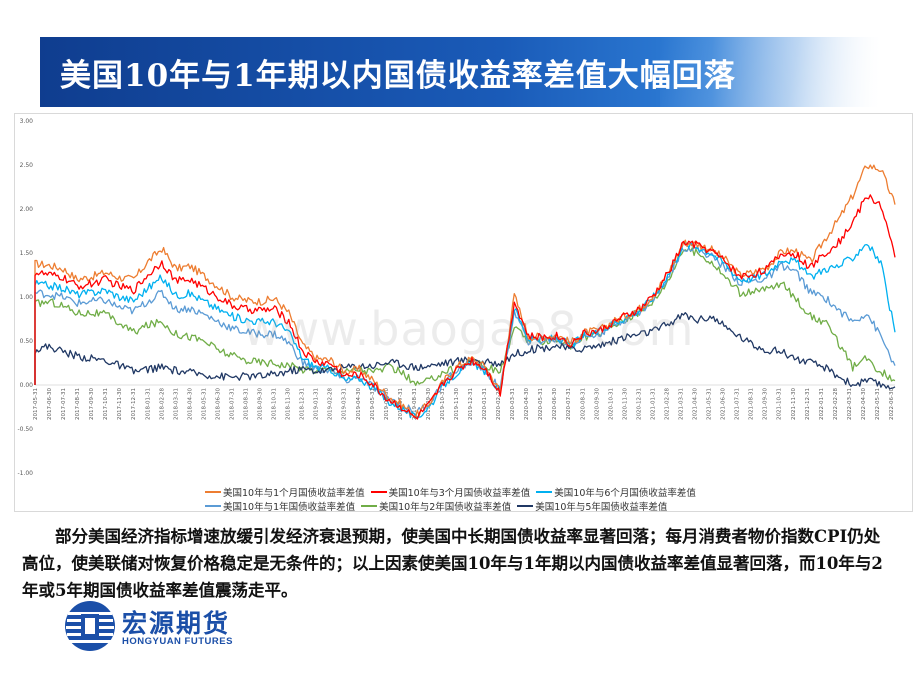 Image resolution: width=920 pixels, height=690 pixels. What do you see at coordinates (499, 404) in the screenshot?
I see `x-tick-label: 2020-02-29` at bounding box center [499, 404].